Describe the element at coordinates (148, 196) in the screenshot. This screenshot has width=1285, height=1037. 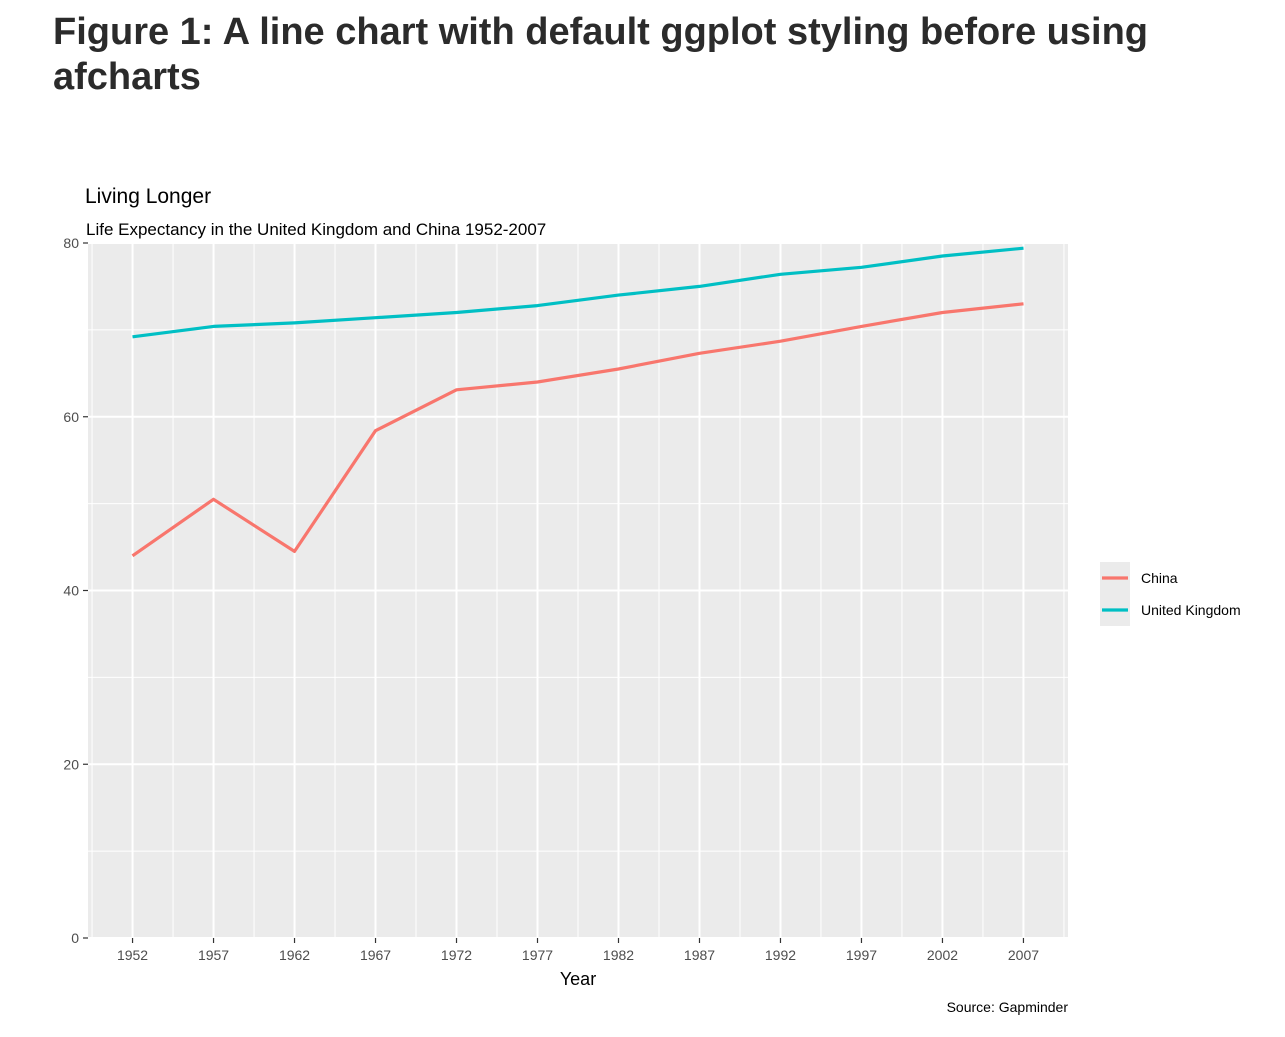
I see `chart-title: Living Longer` at that location.